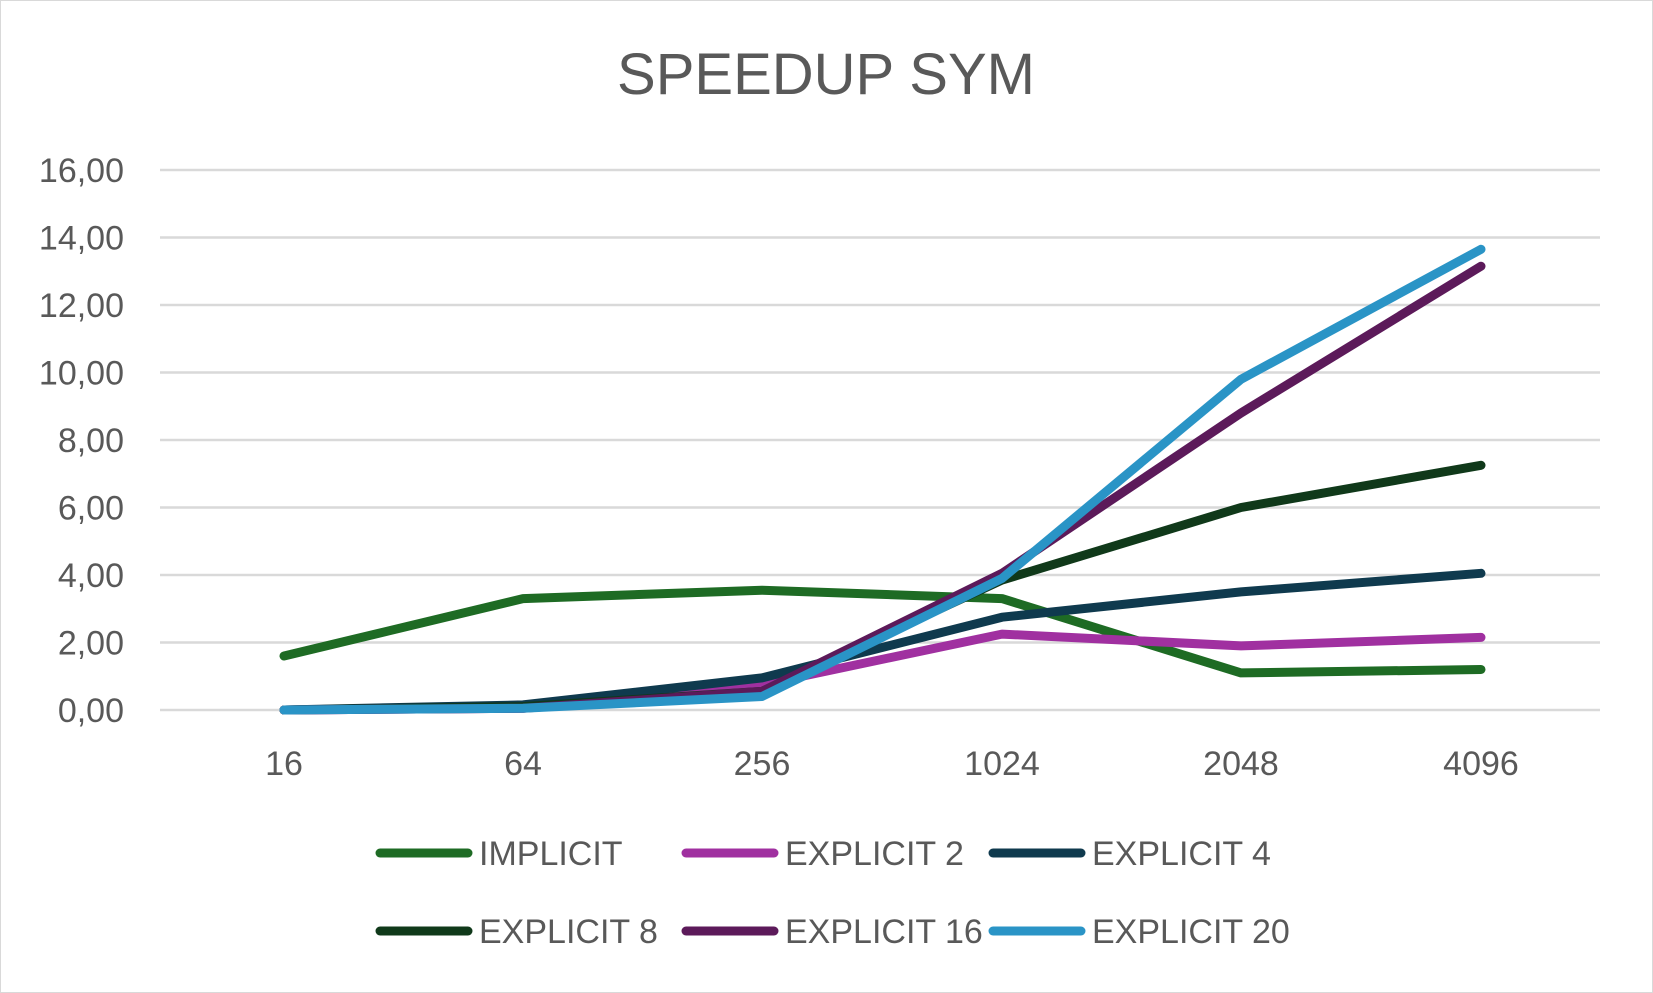 The width and height of the screenshot is (1653, 993). What do you see at coordinates (91, 644) in the screenshot?
I see `y-tick-label: 2,00` at bounding box center [91, 644].